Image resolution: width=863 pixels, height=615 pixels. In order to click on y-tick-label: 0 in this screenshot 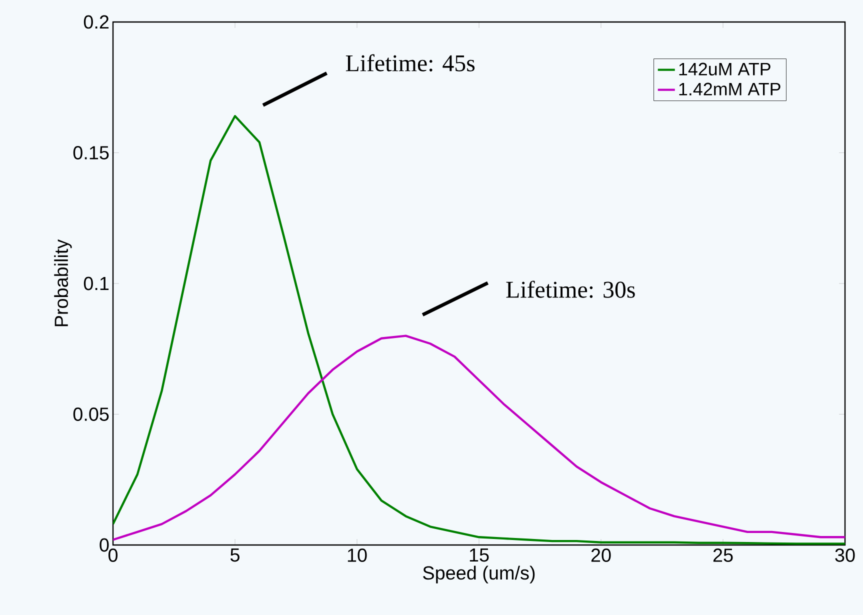, I will do `click(104, 545)`.